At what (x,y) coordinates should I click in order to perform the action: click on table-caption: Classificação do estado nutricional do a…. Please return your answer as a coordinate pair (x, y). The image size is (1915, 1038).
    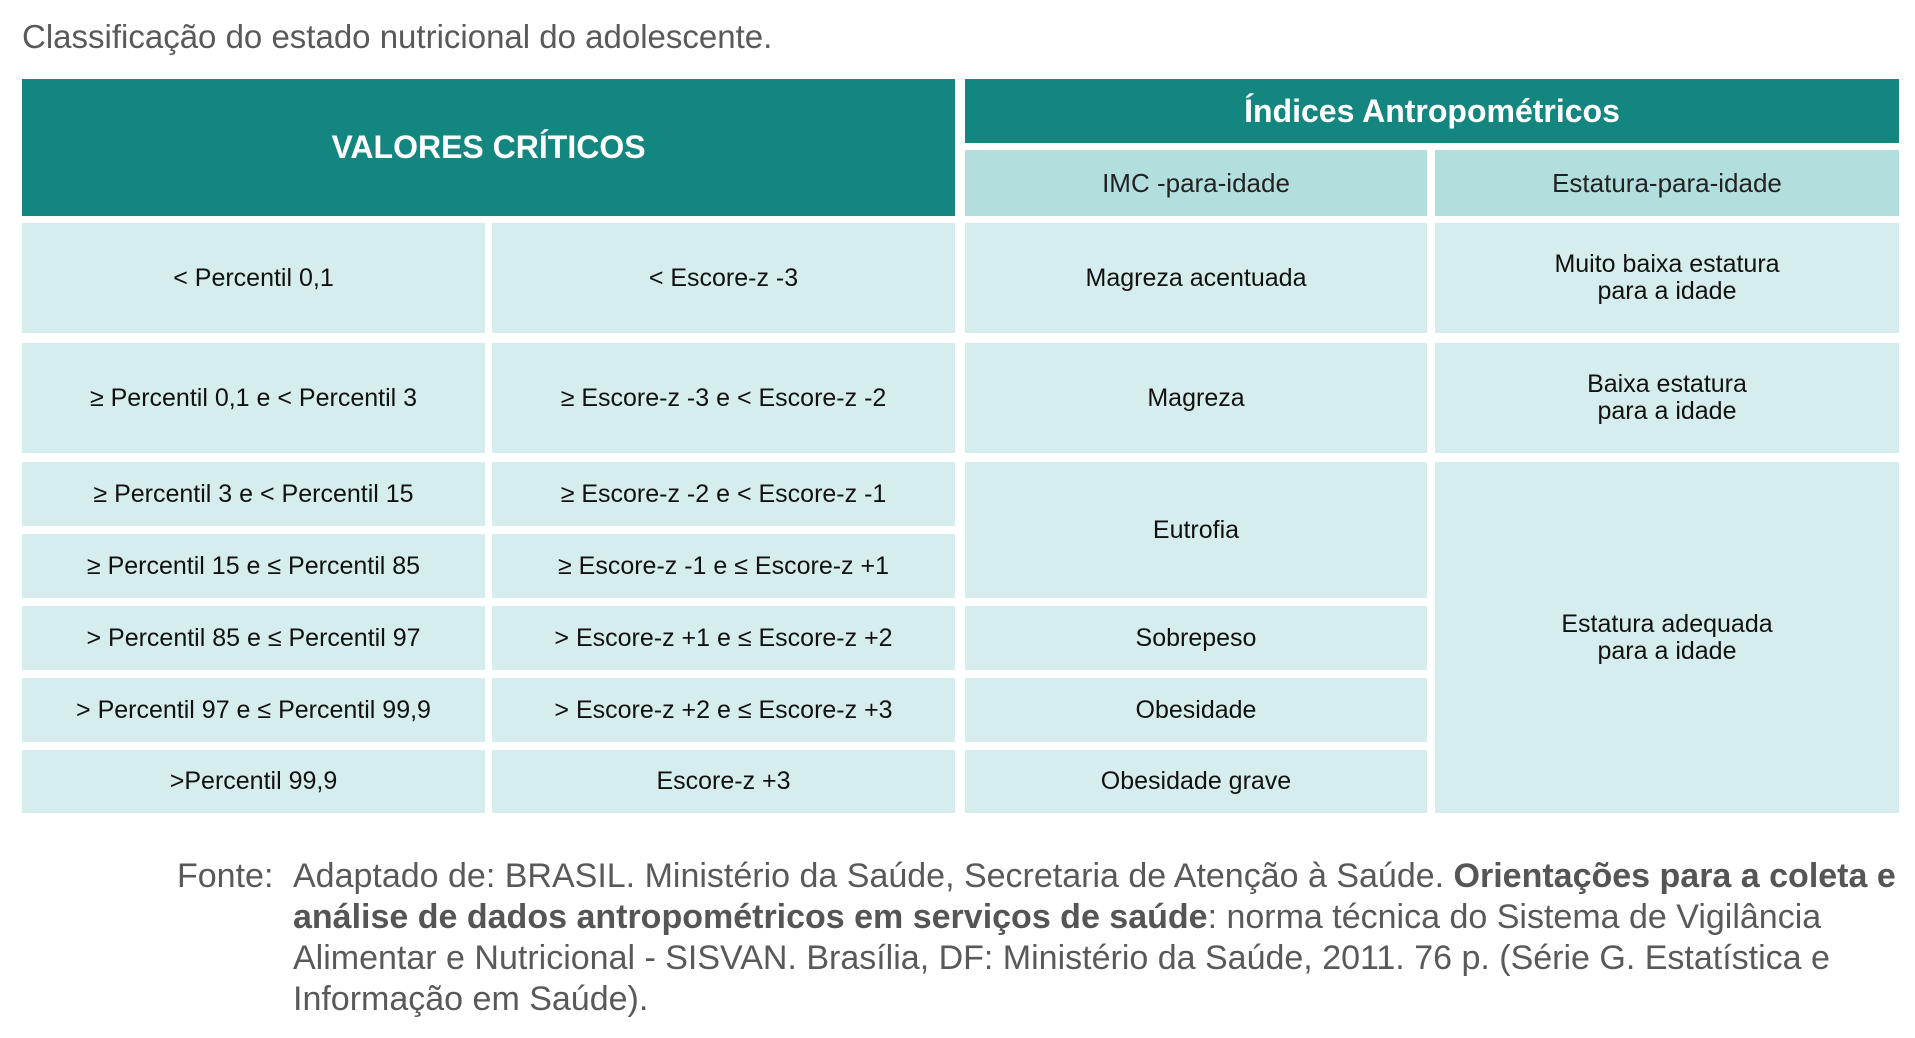
    Looking at the image, I should click on (397, 36).